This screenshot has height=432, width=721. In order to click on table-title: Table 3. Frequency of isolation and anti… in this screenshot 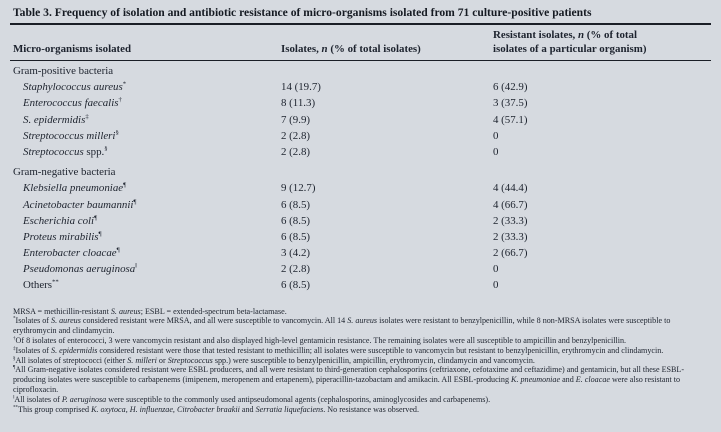, I will do `click(302, 12)`.